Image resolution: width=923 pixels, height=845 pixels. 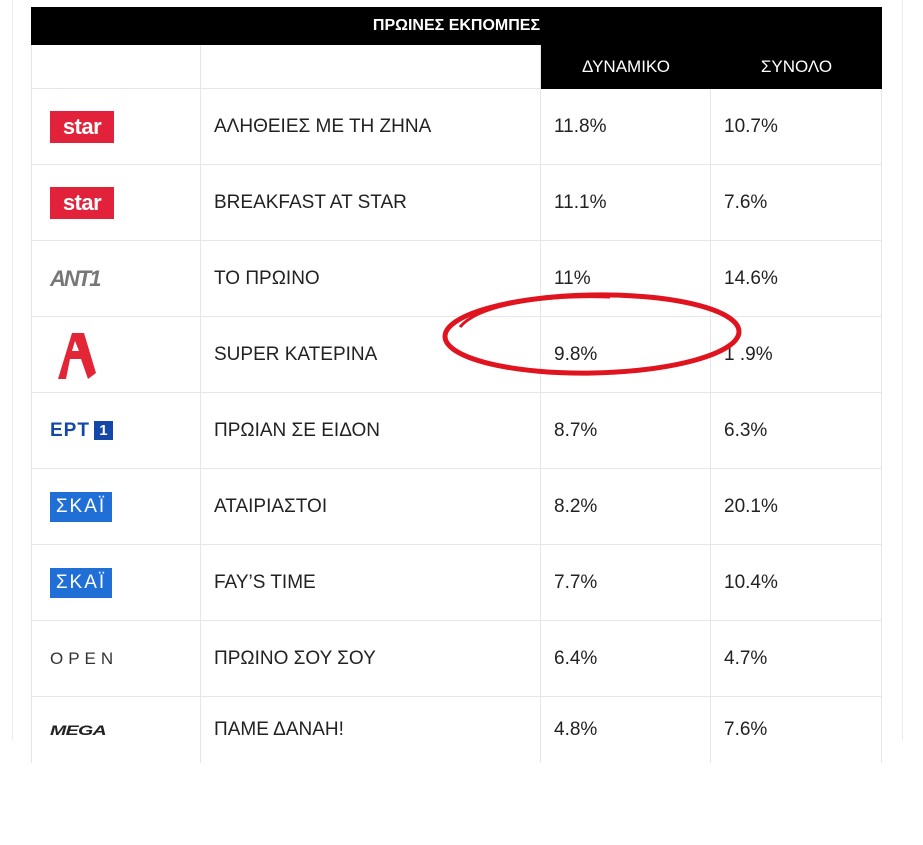 What do you see at coordinates (626, 431) in the screenshot?
I see `dynamiko-value: 8.7%` at bounding box center [626, 431].